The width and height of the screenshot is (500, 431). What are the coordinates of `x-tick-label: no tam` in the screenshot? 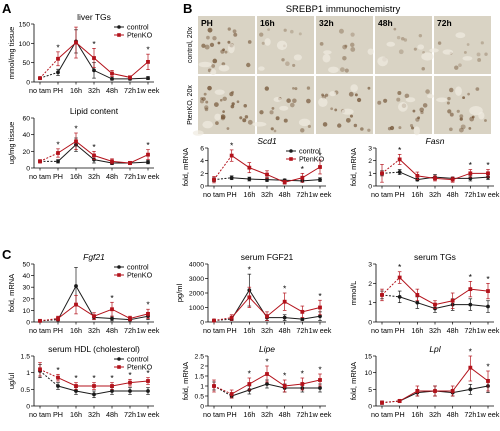 It's located at (40, 330).